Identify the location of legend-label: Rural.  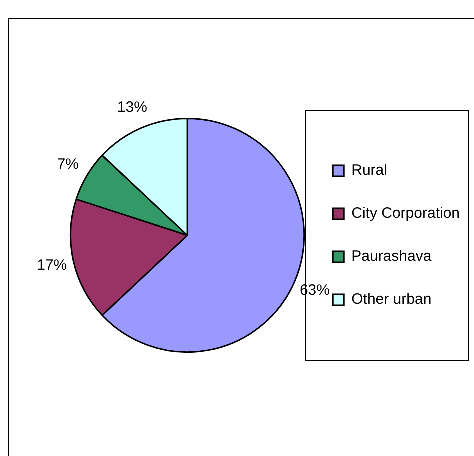
(370, 171).